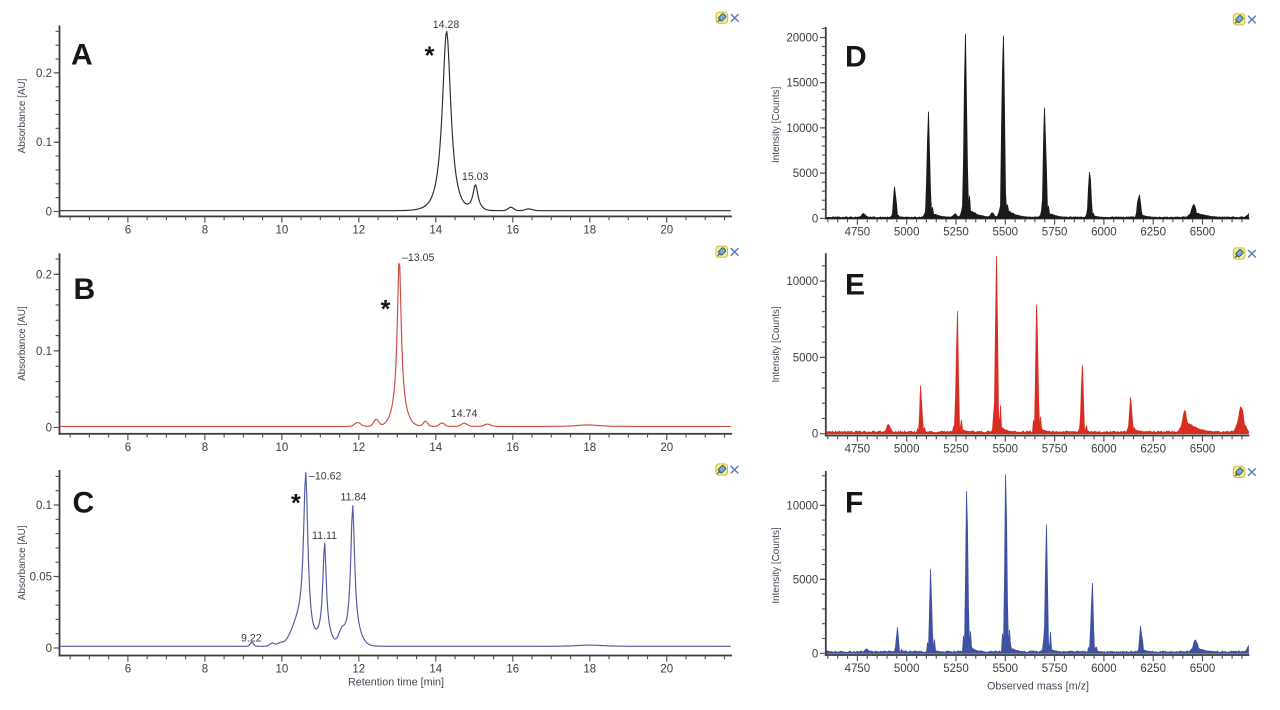 The width and height of the screenshot is (1280, 710). I want to click on svg-text: 15000, so click(802, 84).